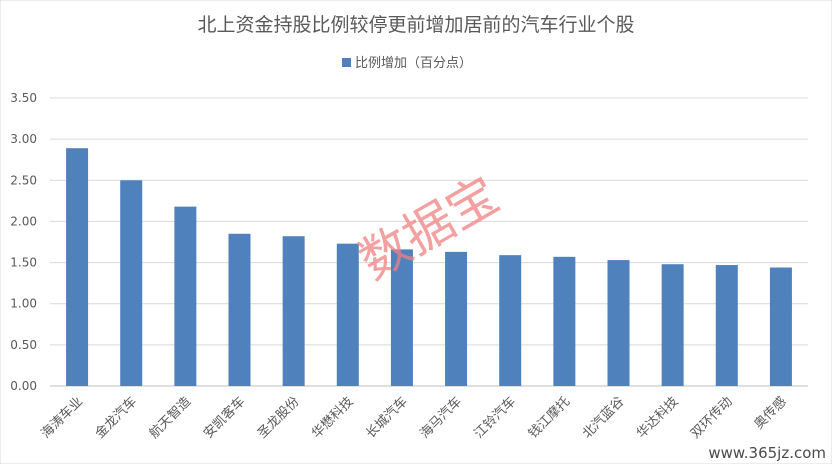 The height and width of the screenshot is (464, 832). Describe the element at coordinates (23, 139) in the screenshot. I see `y-tick-label: 3.00` at that location.